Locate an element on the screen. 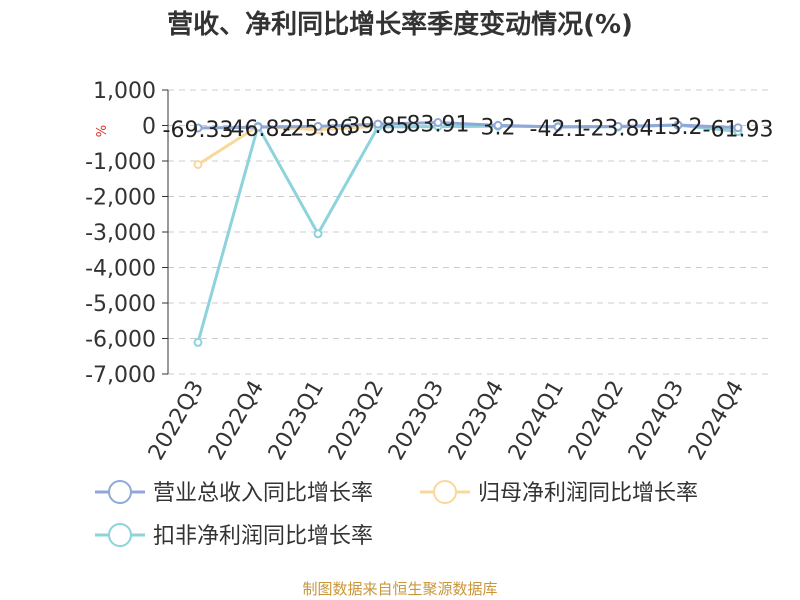 The image size is (800, 600). y-tick-label: -5,000 is located at coordinates (120, 304).